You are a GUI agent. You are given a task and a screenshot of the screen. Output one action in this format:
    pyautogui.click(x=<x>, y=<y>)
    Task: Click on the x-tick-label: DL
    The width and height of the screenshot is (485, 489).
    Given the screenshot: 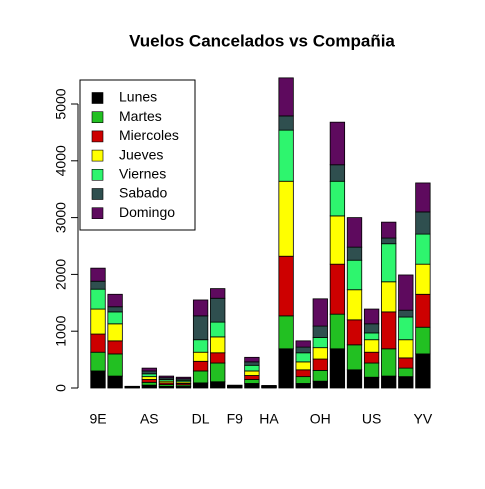 What is the action you would take?
    pyautogui.click(x=201, y=419)
    